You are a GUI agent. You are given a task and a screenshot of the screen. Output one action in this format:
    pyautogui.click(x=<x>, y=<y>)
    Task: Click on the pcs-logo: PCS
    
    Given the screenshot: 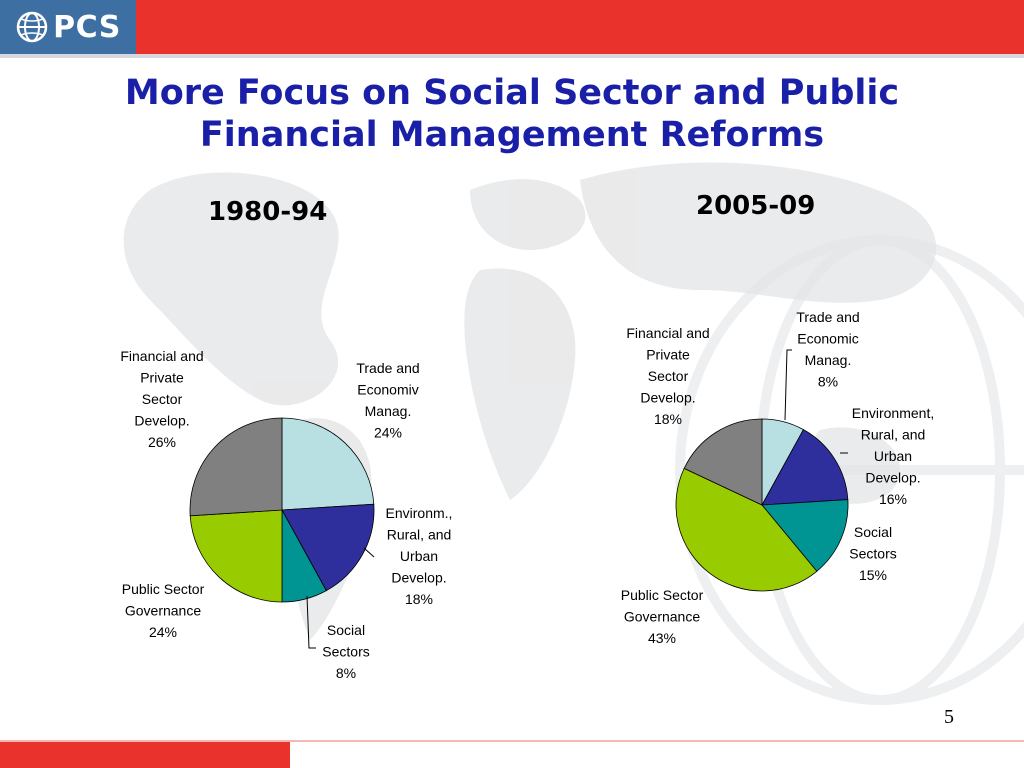 What is the action you would take?
    pyautogui.click(x=68, y=27)
    